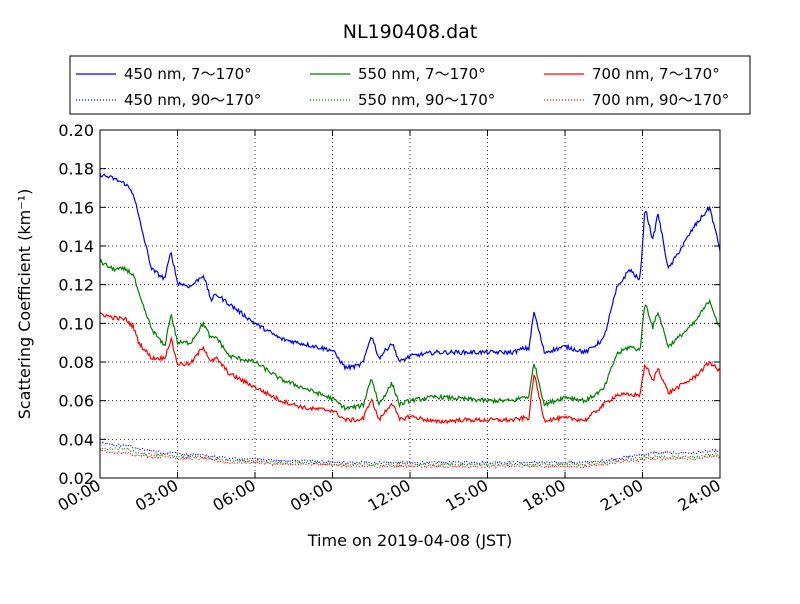 The image size is (800, 604). I want to click on y-tick-label: 0.02, so click(76, 478).